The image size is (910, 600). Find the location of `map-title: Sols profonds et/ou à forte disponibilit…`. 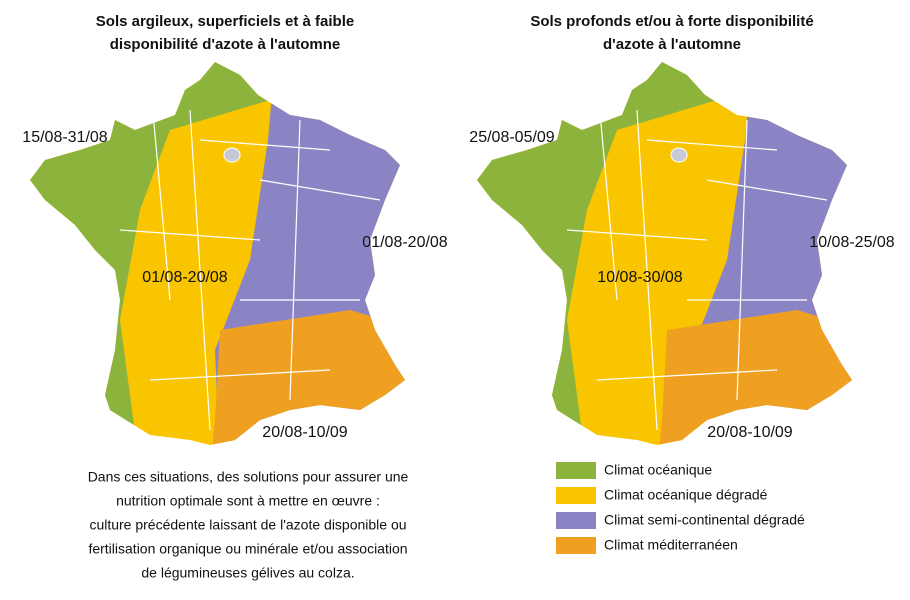

map-title: Sols profonds et/ou à forte disponibilit… is located at coordinates (671, 21).